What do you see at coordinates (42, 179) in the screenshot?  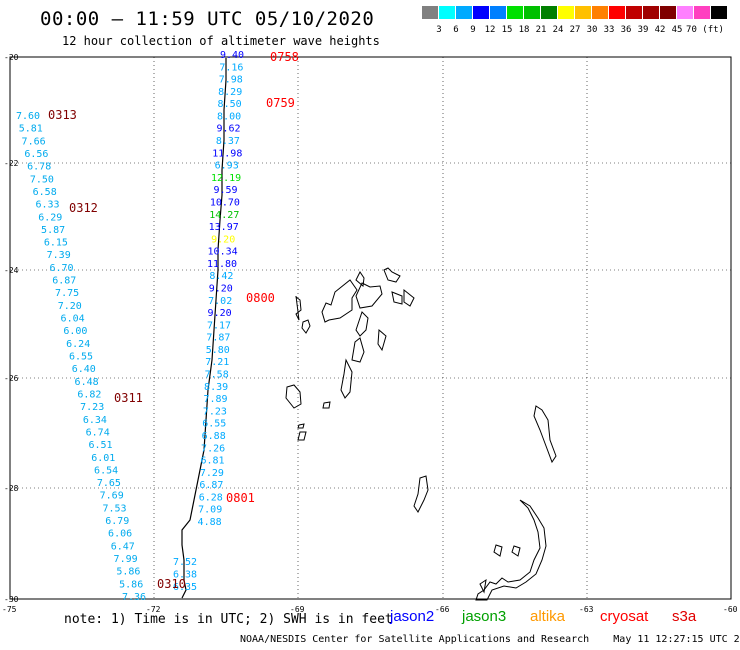 I see `swh-value: 7.50` at bounding box center [42, 179].